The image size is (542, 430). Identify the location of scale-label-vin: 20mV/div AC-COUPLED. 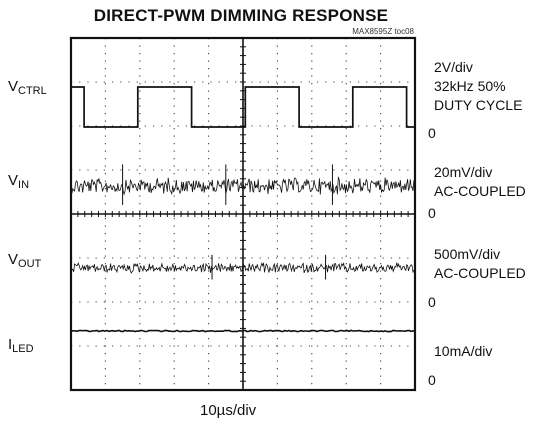
(480, 182).